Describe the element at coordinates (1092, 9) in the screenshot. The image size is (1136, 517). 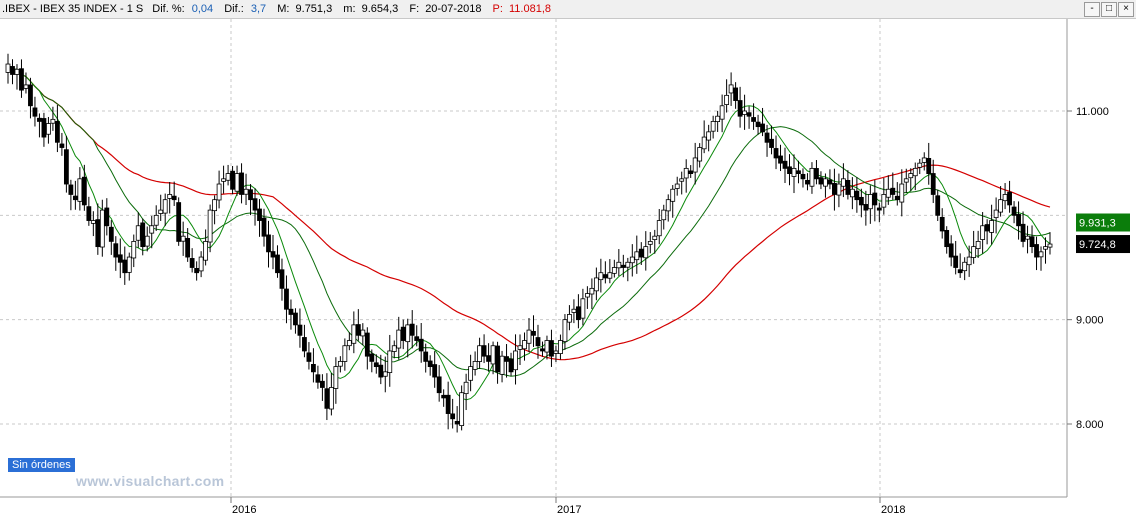
I see `minimize-button: -` at that location.